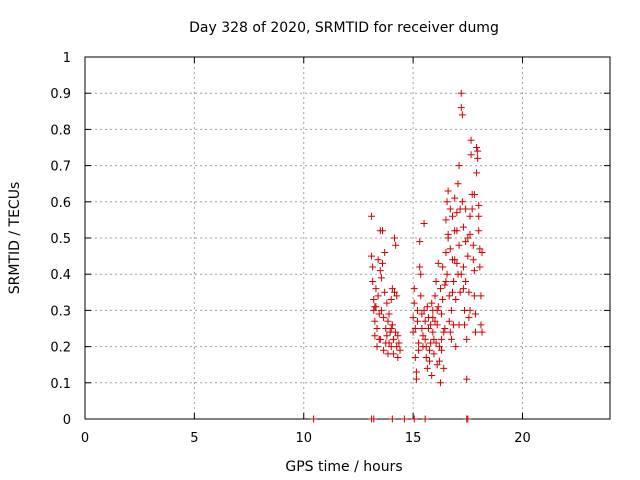 The width and height of the screenshot is (640, 480). What do you see at coordinates (15, 238) in the screenshot?
I see `y-axis-title: SRMTID / TECUs` at bounding box center [15, 238].